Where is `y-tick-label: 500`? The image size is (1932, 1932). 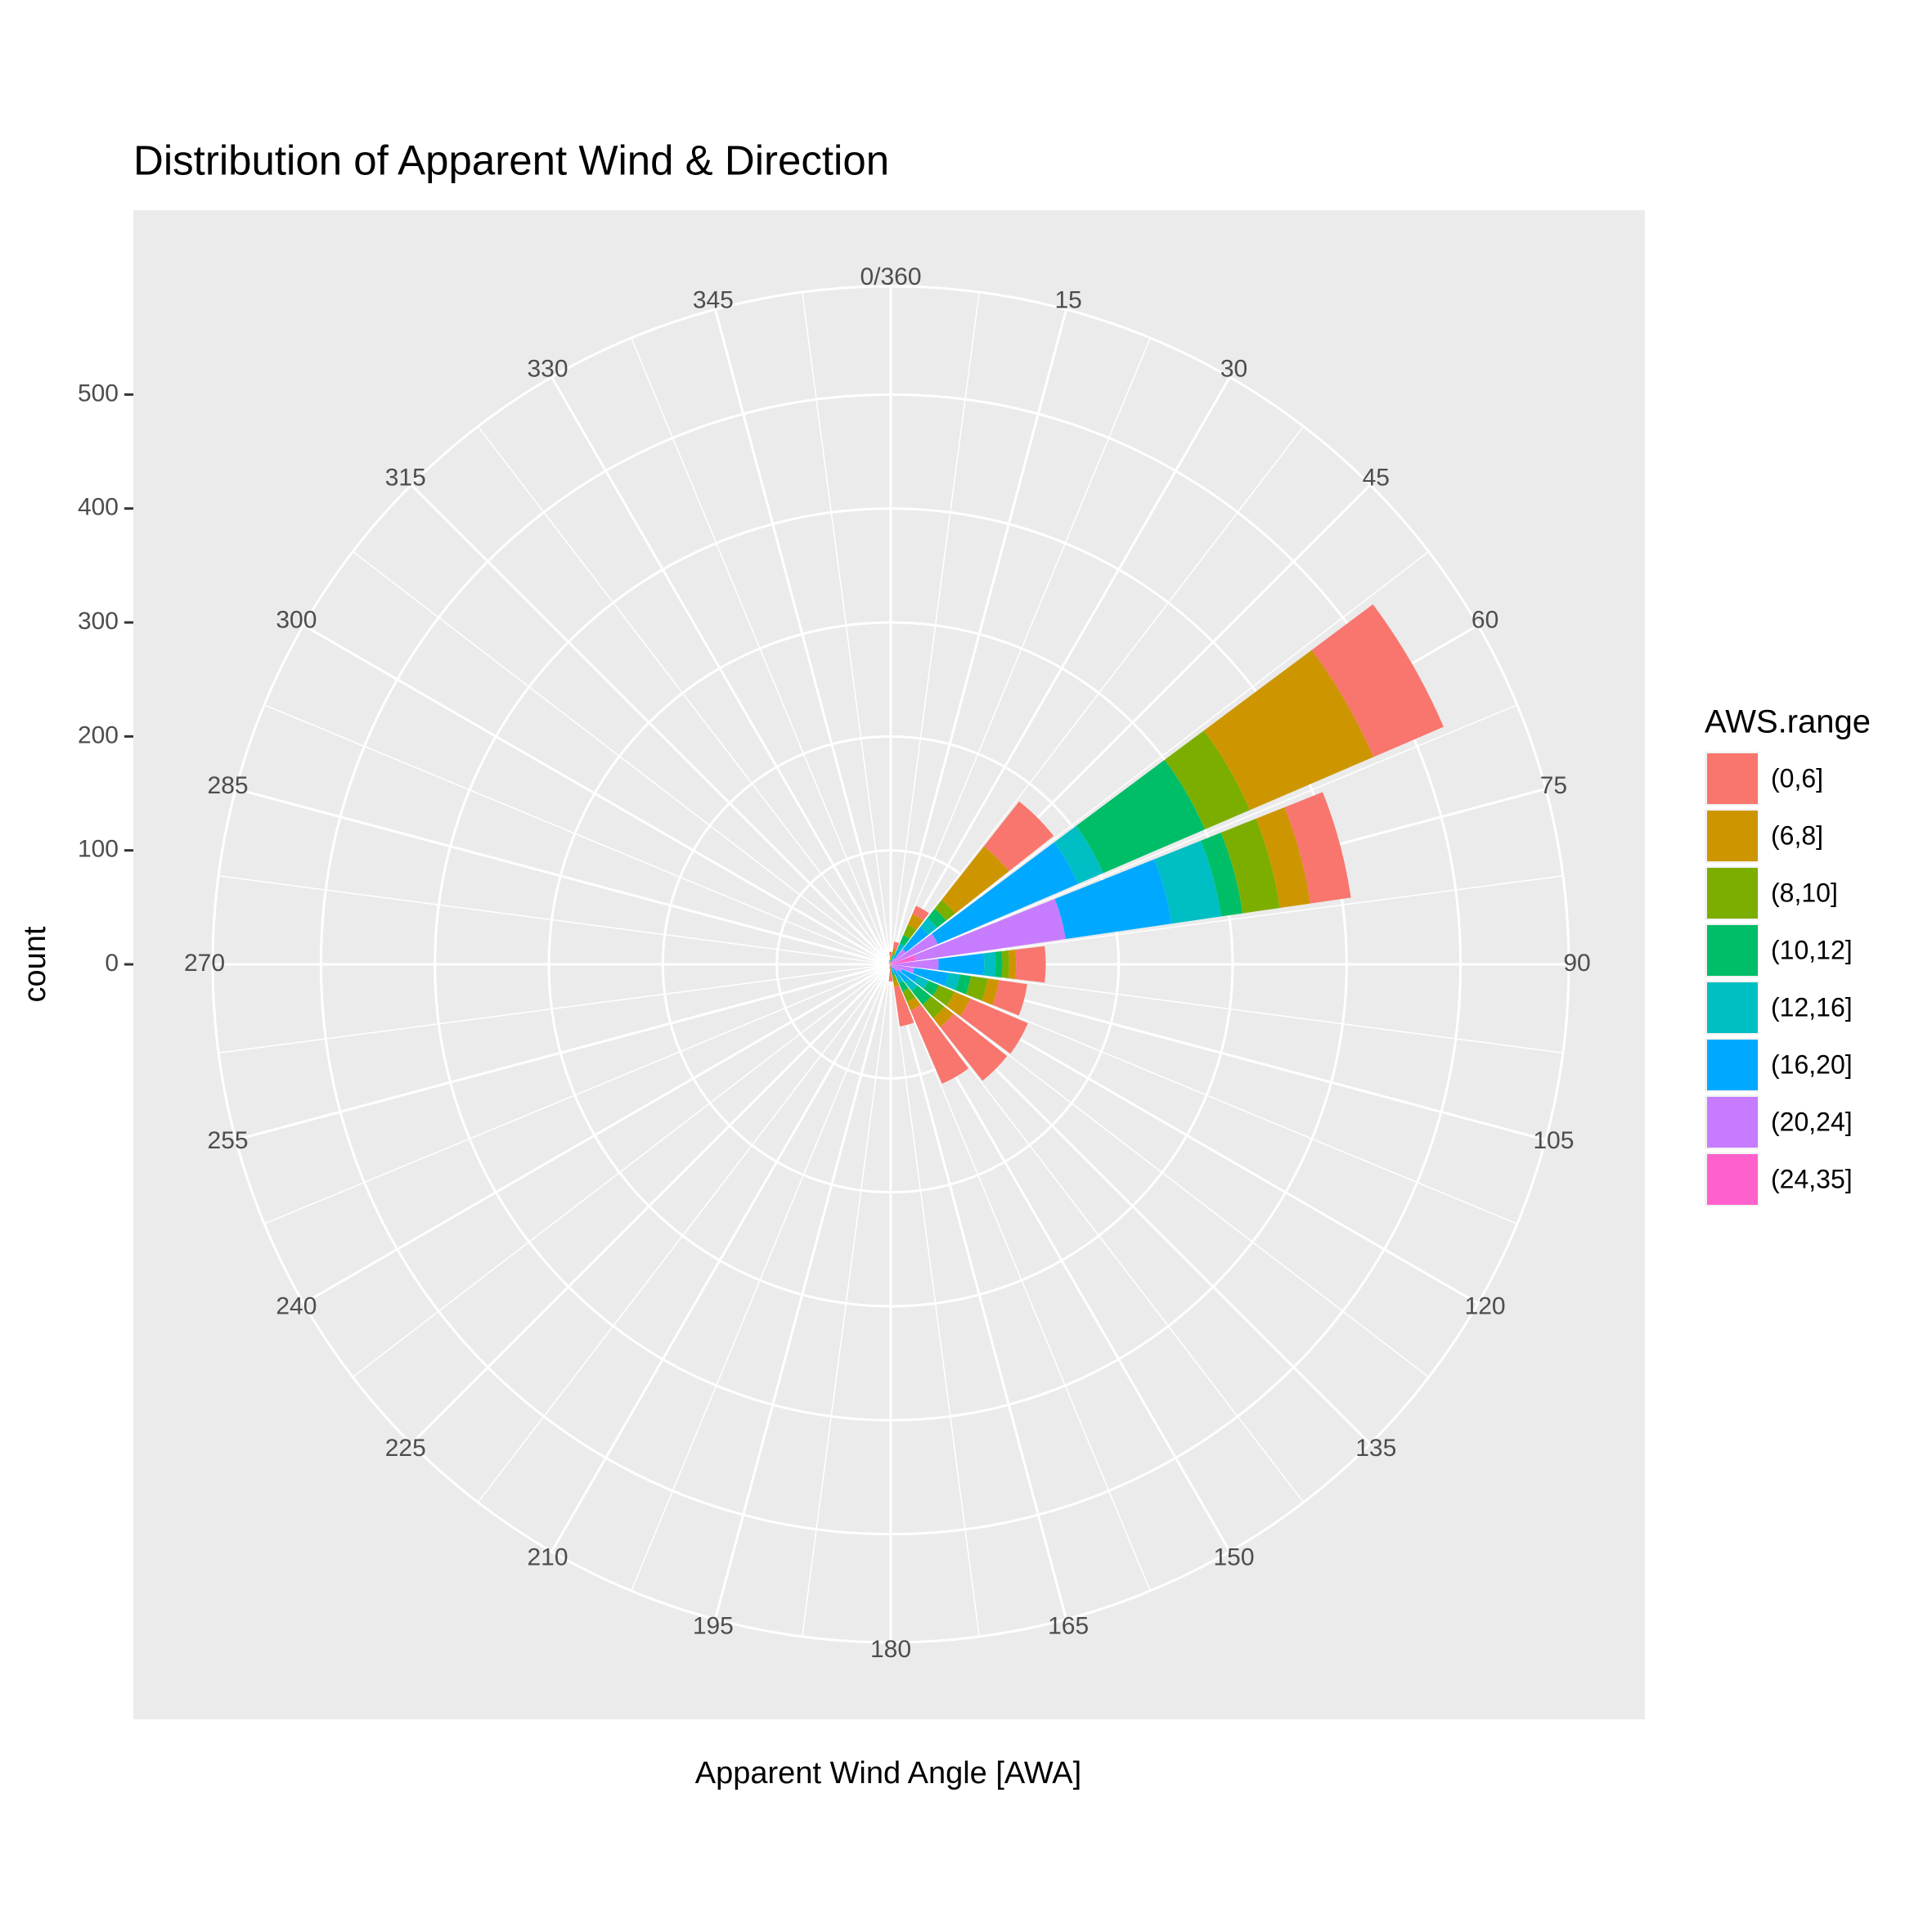
y-tick-label: 500 is located at coordinates (99, 393).